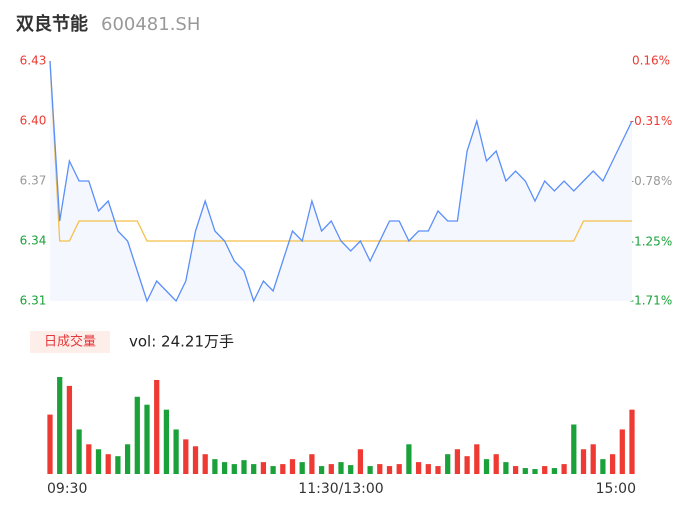 The height and width of the screenshot is (524, 686). I want to click on volume-tab-label: 日成交量, so click(70, 342).